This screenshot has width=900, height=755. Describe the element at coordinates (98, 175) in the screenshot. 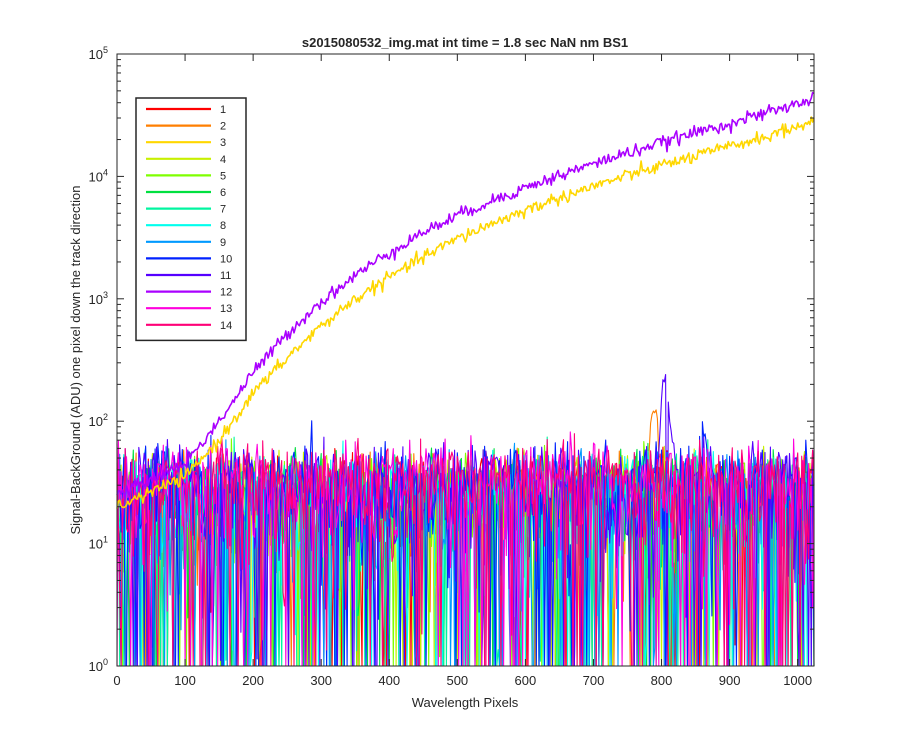

I see `y-tick-label: 10⁴` at that location.